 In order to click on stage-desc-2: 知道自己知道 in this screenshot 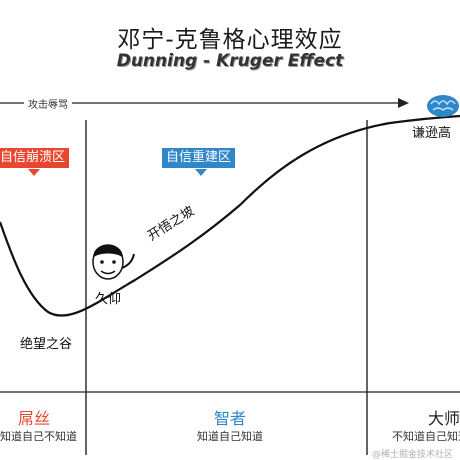, I will do `click(230, 436)`.